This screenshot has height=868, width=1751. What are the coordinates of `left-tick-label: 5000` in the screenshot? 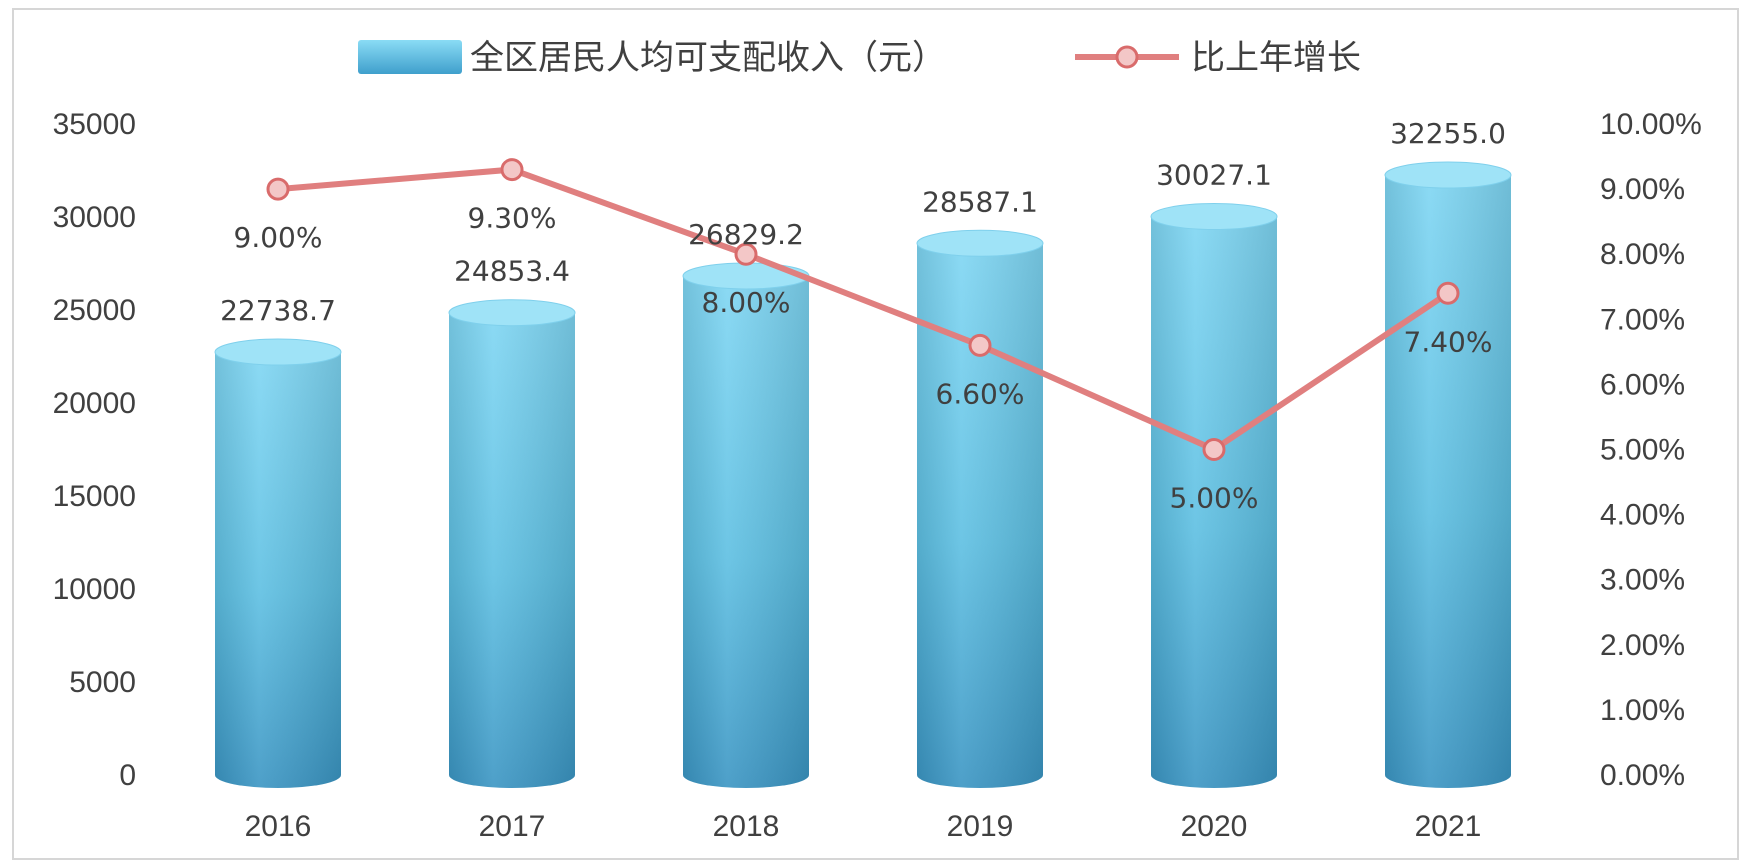 It's located at (102, 682).